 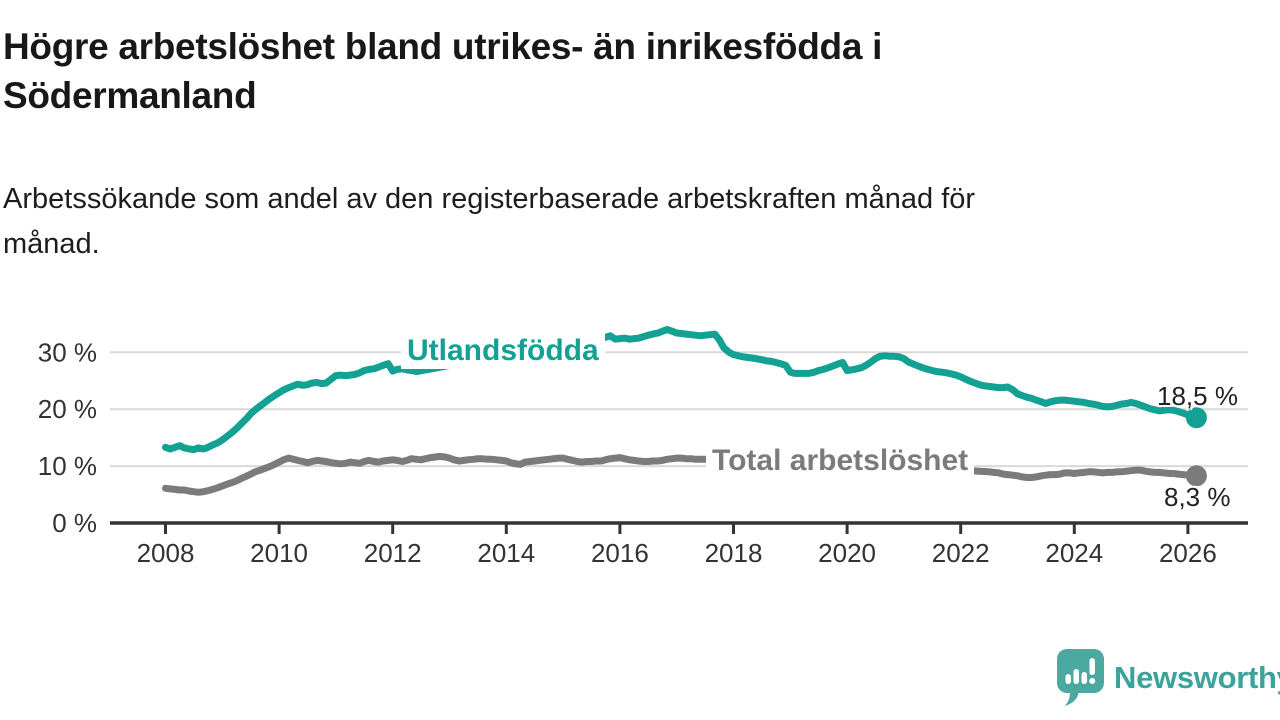 What do you see at coordinates (130, 95) in the screenshot?
I see `page-title-line-2: Södermanland` at bounding box center [130, 95].